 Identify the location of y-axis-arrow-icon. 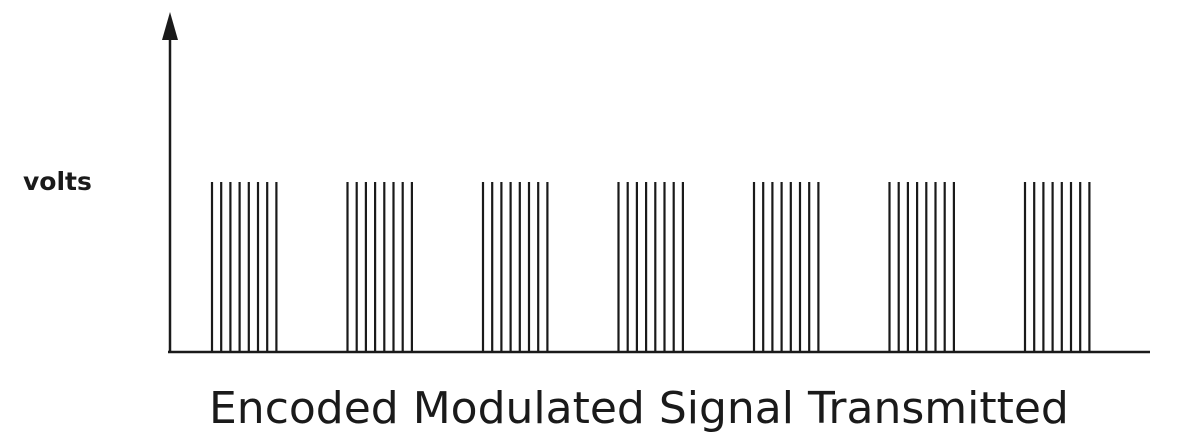
(170, 26).